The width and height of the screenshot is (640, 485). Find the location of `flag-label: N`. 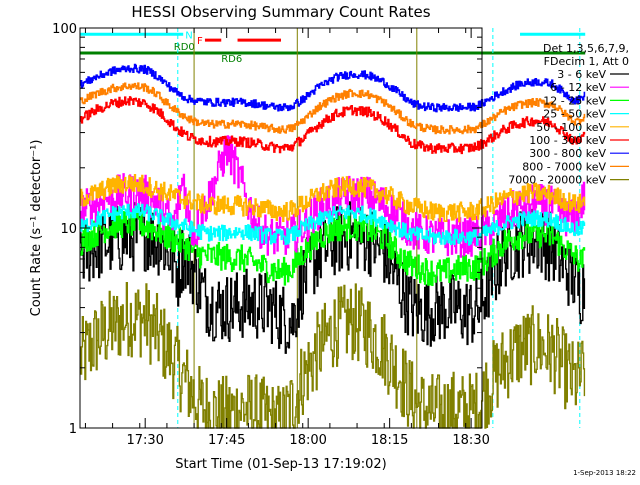

flag-label: N is located at coordinates (188, 35).